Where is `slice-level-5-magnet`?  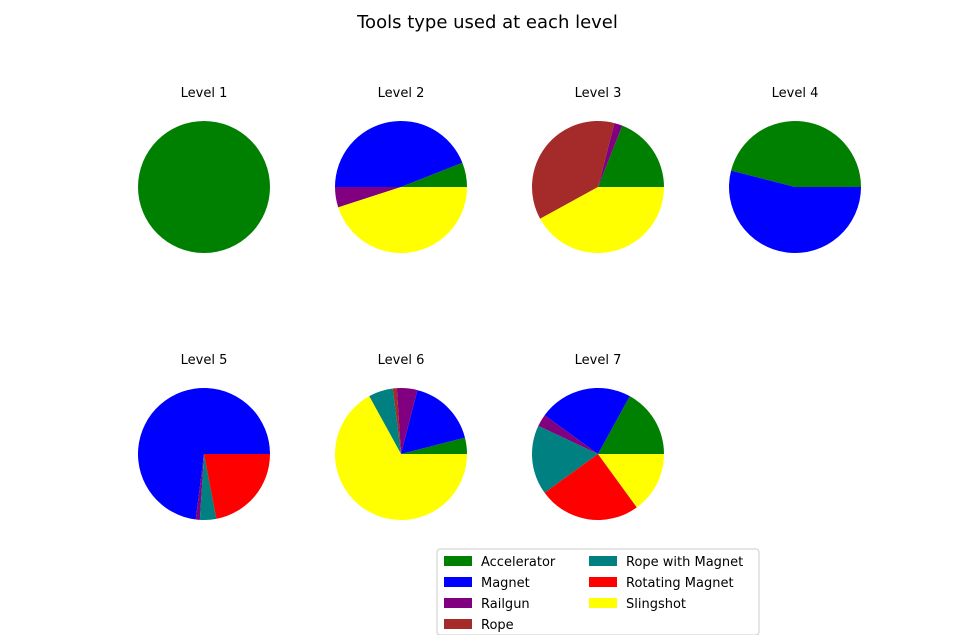
slice-level-5-magnet is located at coordinates (203, 454).